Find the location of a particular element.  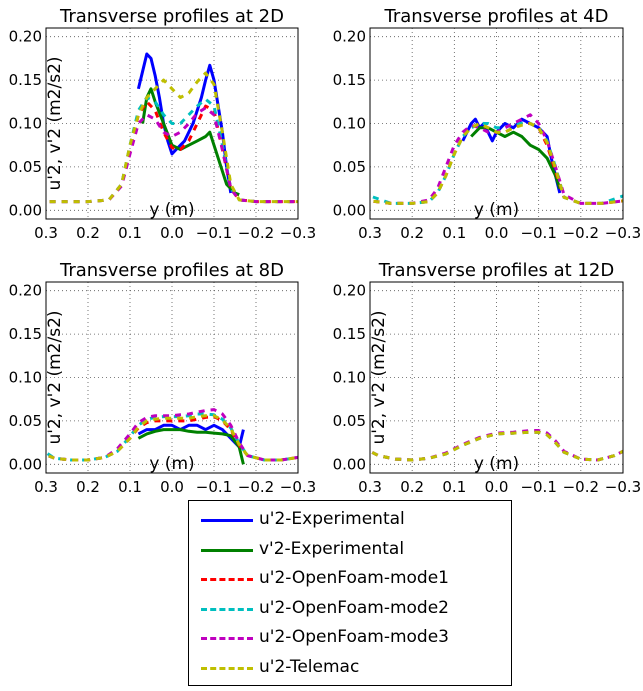

legend-label: u'2-Telemac is located at coordinates (309, 666).